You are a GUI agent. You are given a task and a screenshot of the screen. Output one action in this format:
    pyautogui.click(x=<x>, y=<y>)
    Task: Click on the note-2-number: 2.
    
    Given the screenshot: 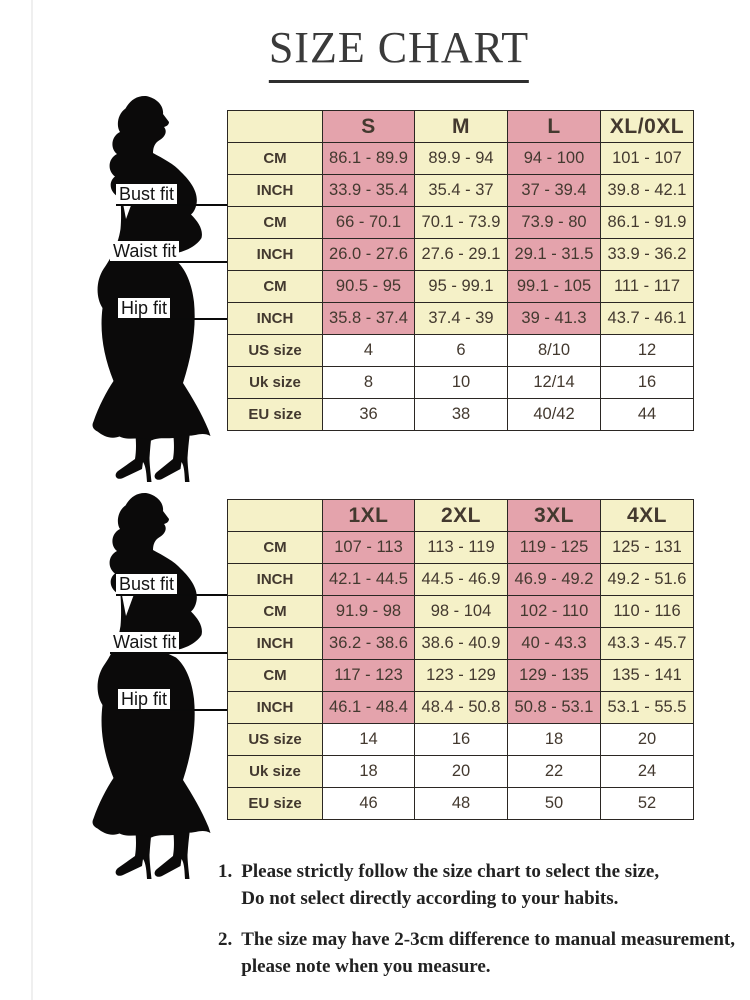 What is the action you would take?
    pyautogui.click(x=225, y=939)
    